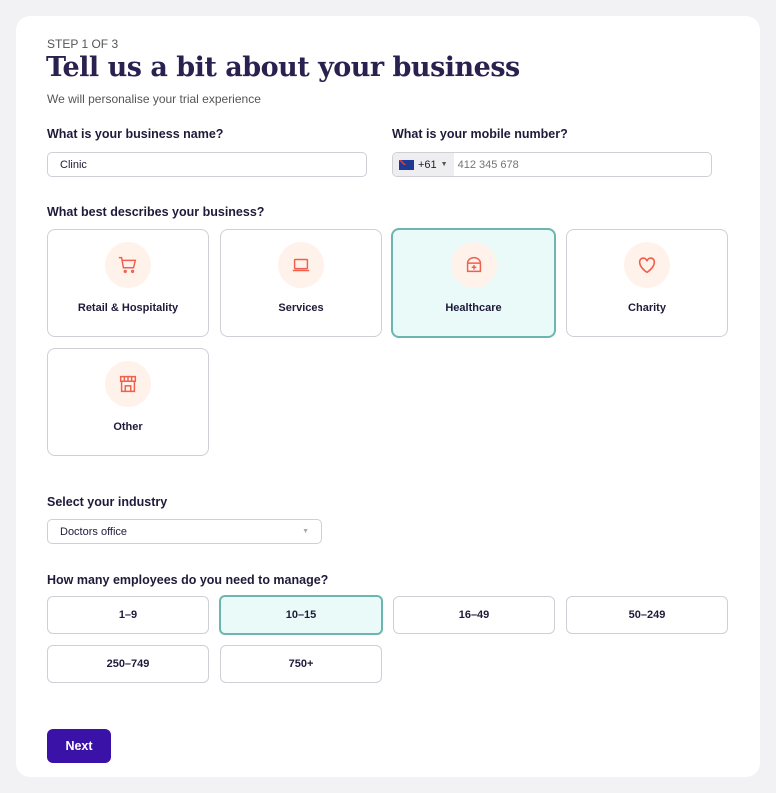 This screenshot has height=793, width=776. I want to click on business-name-input: Clinic, so click(207, 164).